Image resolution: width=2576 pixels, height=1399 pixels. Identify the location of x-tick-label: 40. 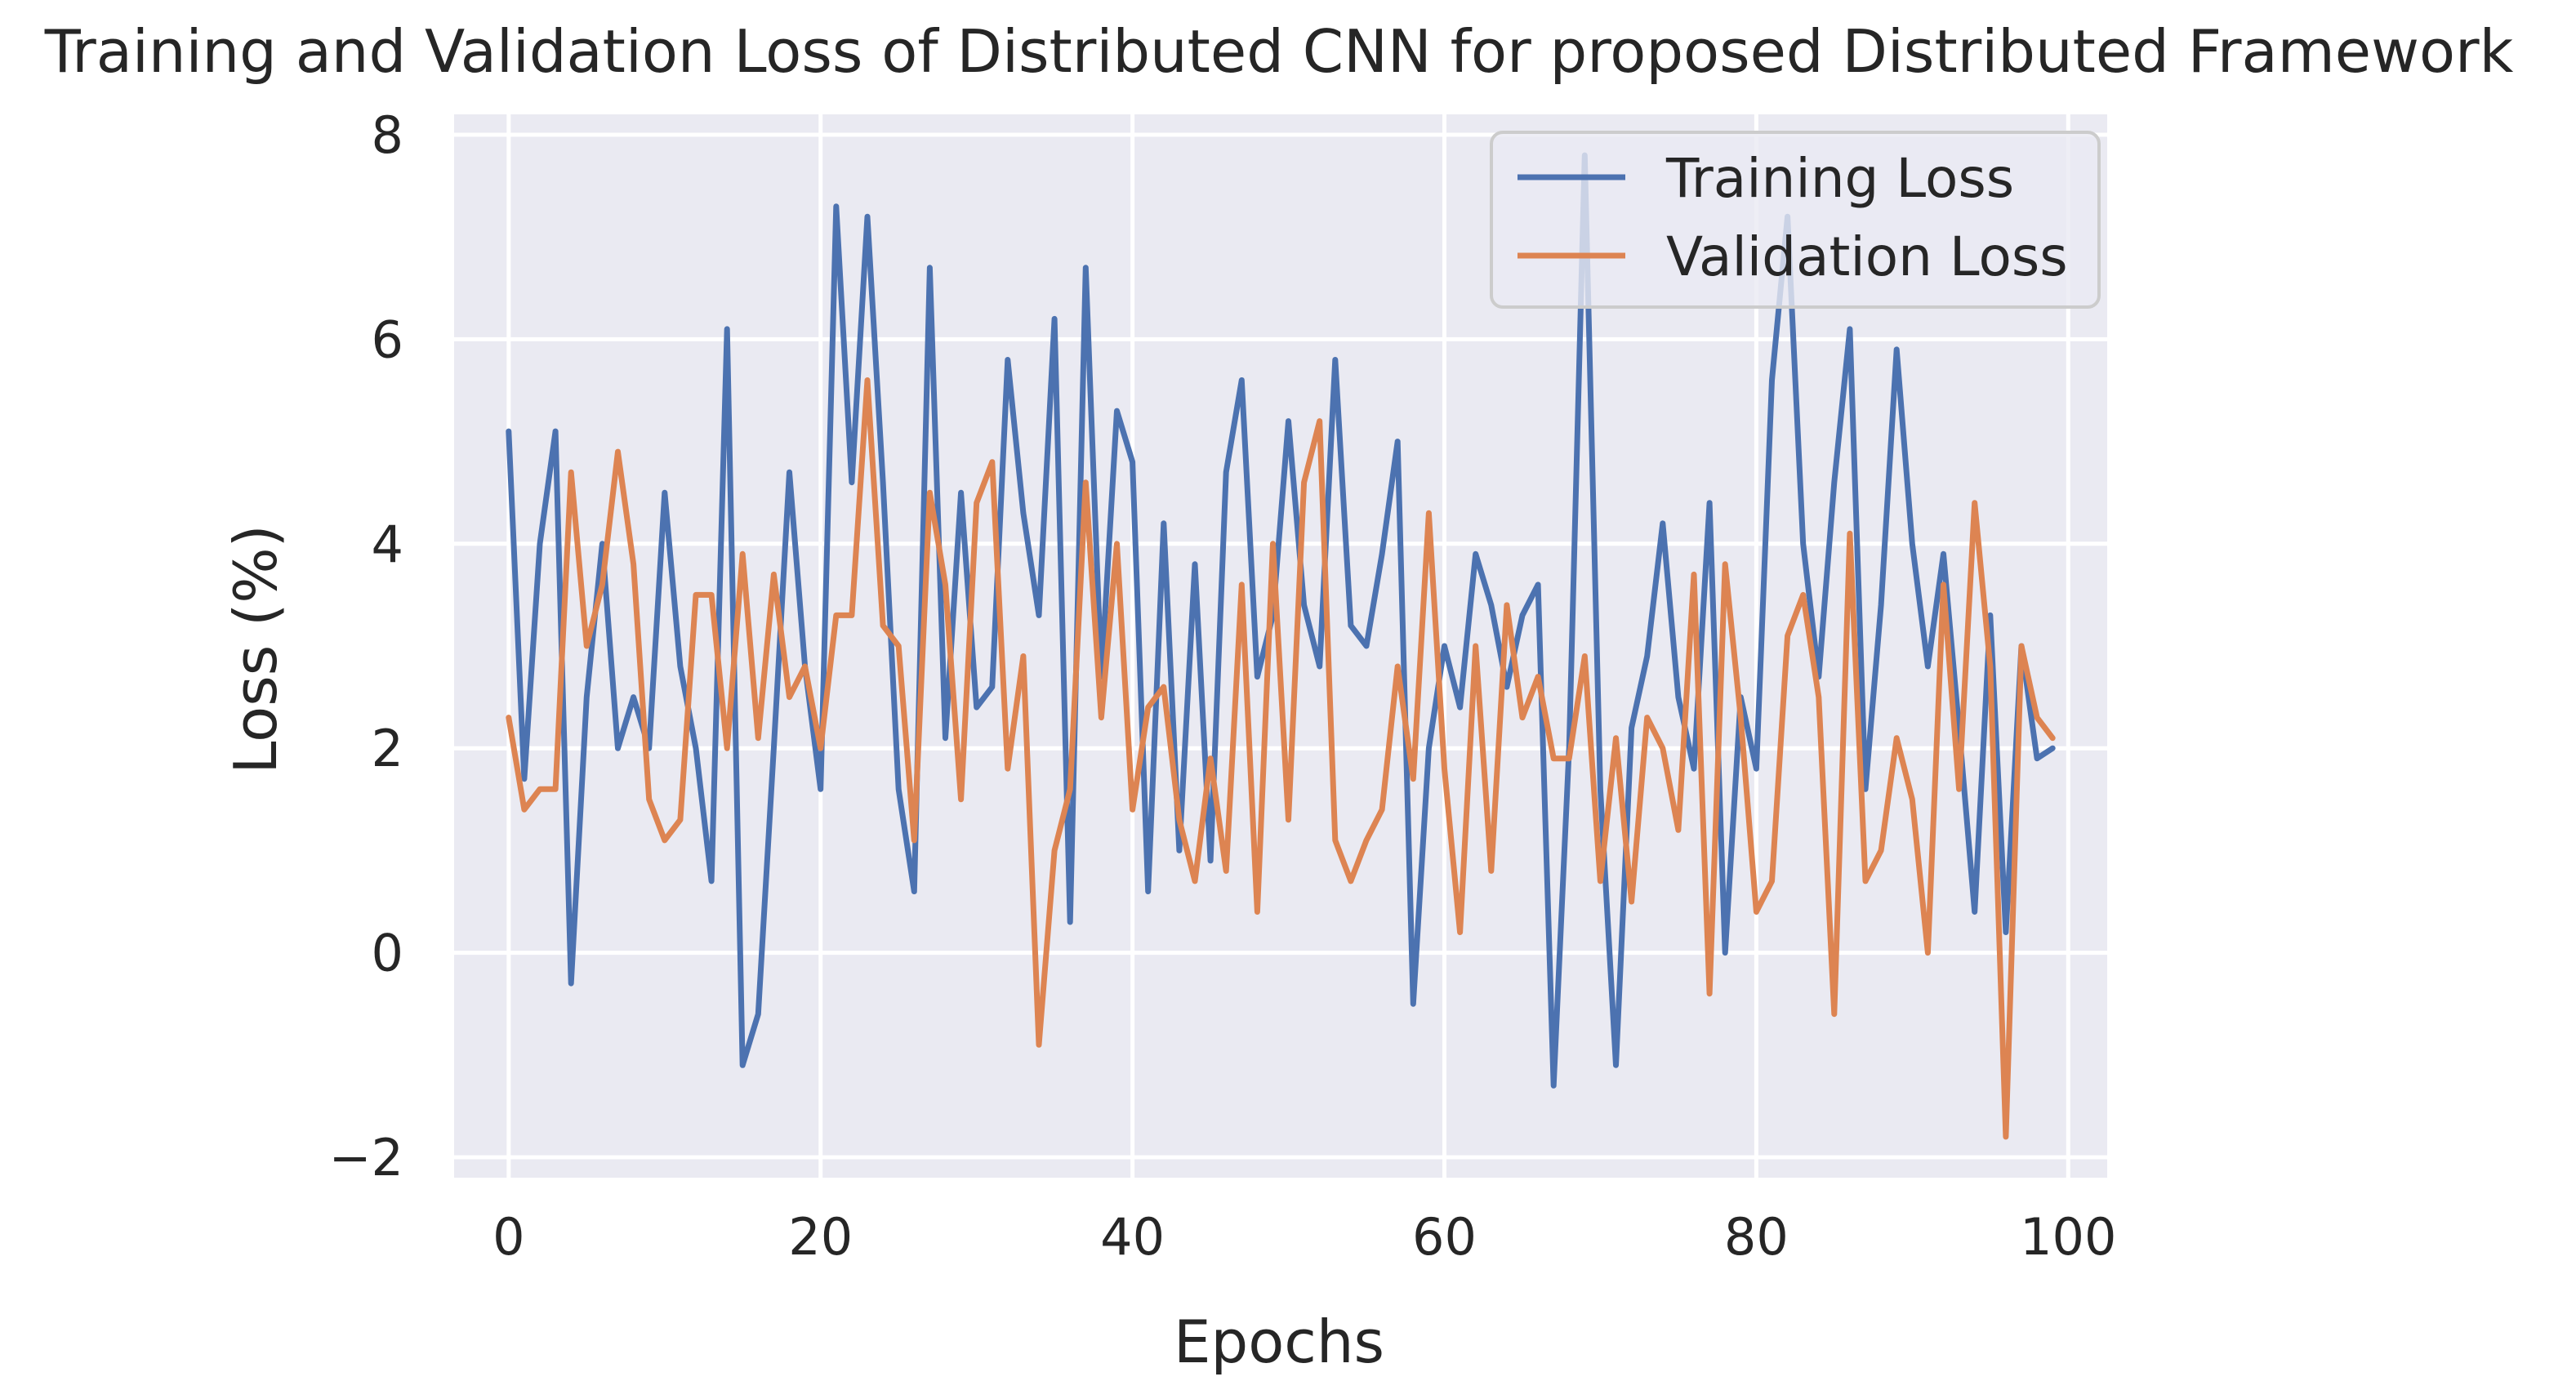
(1132, 1237).